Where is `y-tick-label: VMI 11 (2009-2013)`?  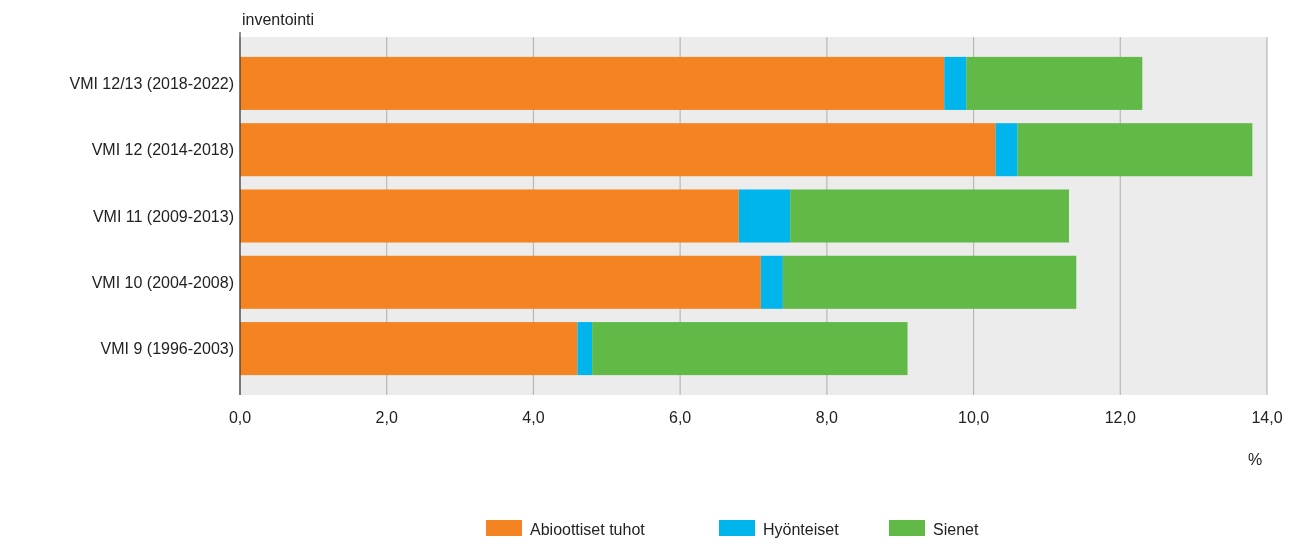
y-tick-label: VMI 11 (2009-2013) is located at coordinates (163, 216).